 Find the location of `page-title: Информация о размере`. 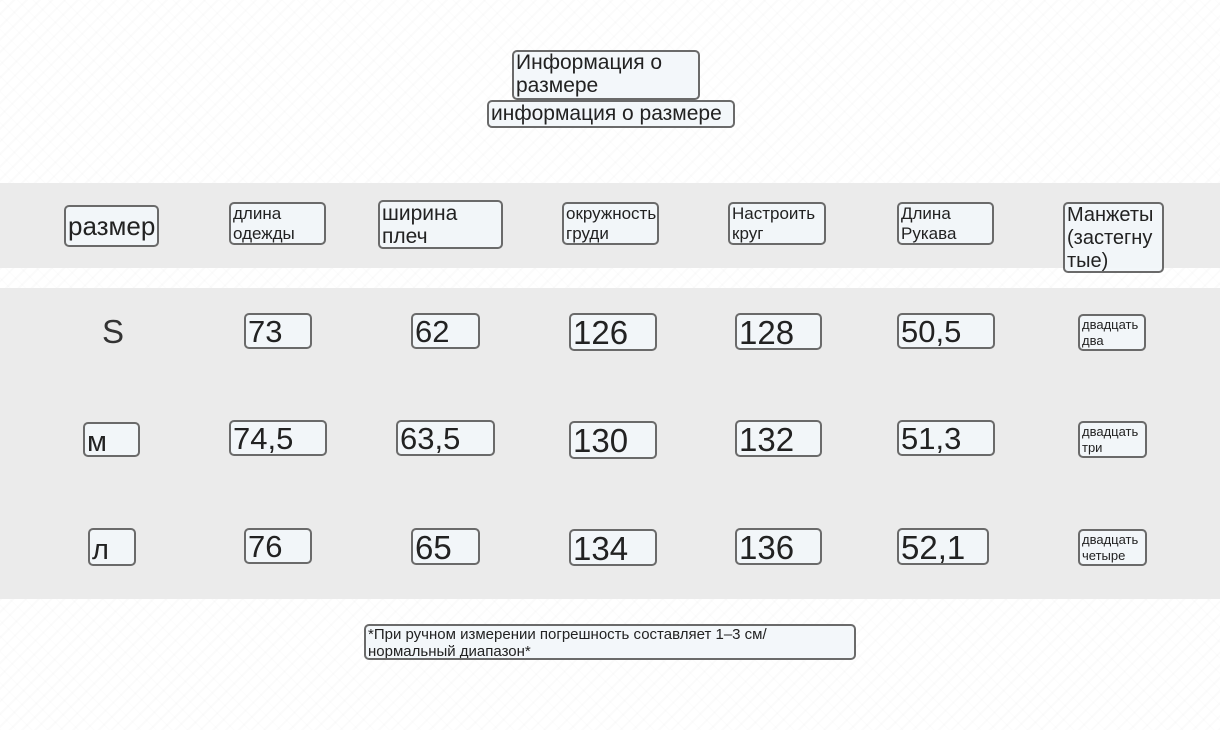

page-title: Информация о размере is located at coordinates (606, 75).